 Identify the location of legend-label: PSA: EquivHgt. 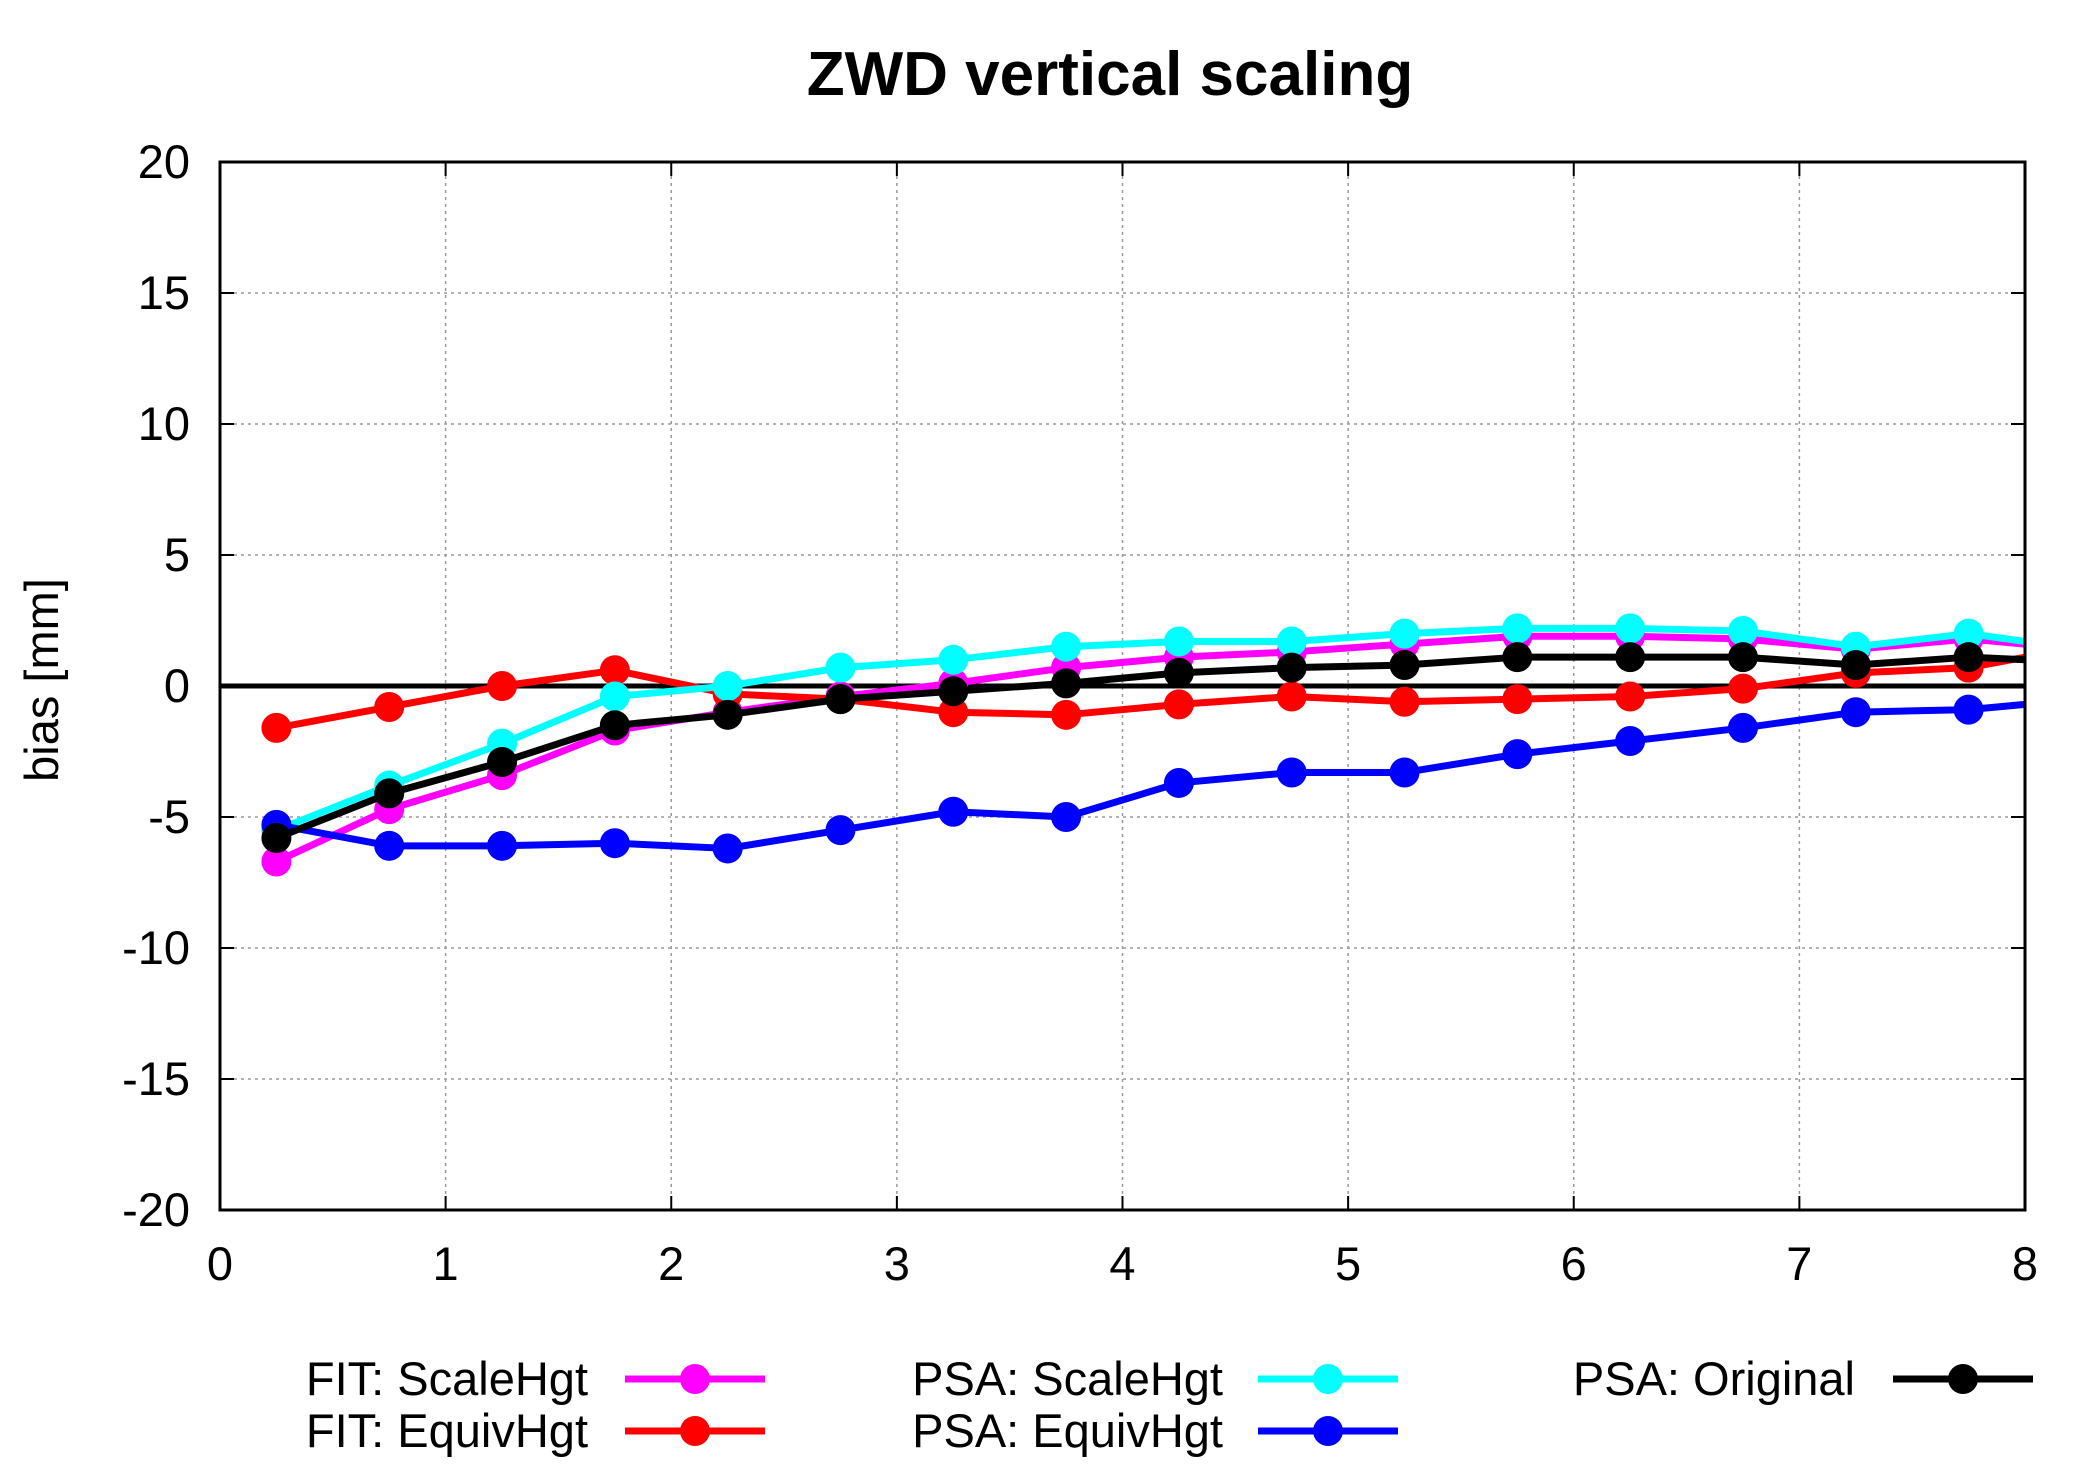
(1067, 1430).